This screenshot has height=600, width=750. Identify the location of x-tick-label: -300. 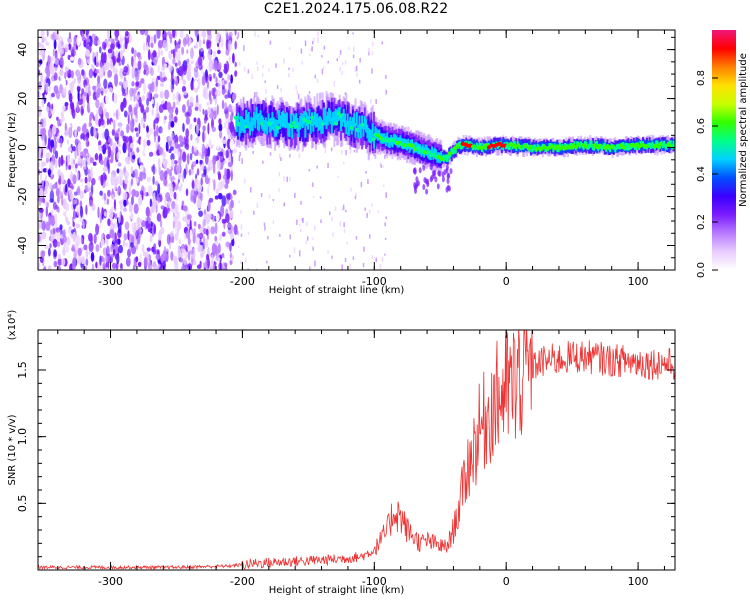
(110, 581).